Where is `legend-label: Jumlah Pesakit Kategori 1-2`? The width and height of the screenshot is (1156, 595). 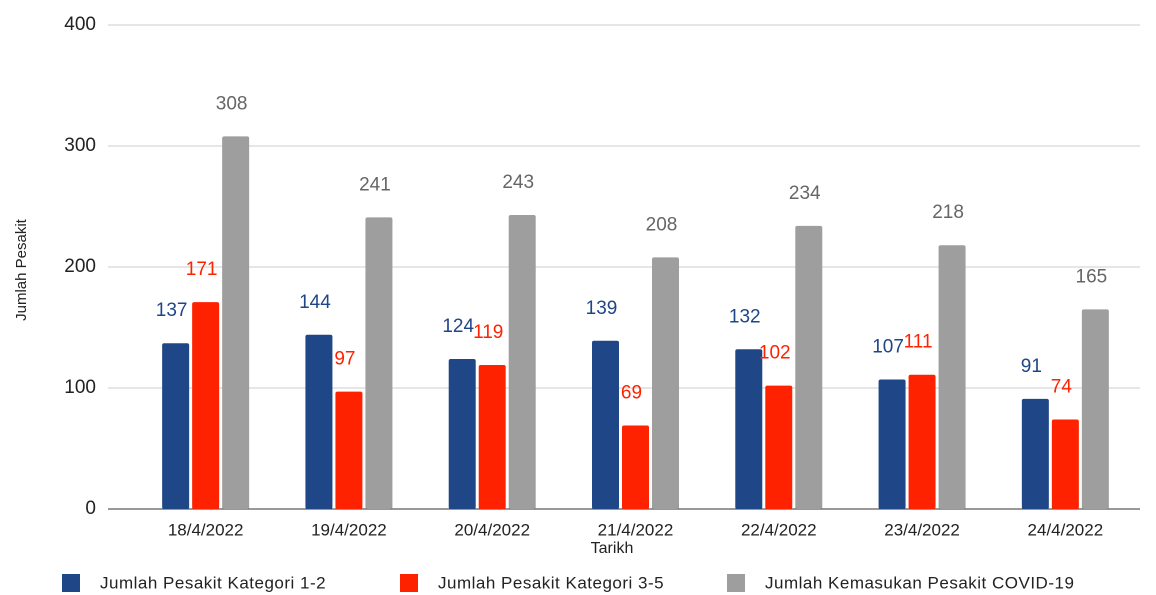 legend-label: Jumlah Pesakit Kategori 1-2 is located at coordinates (213, 582).